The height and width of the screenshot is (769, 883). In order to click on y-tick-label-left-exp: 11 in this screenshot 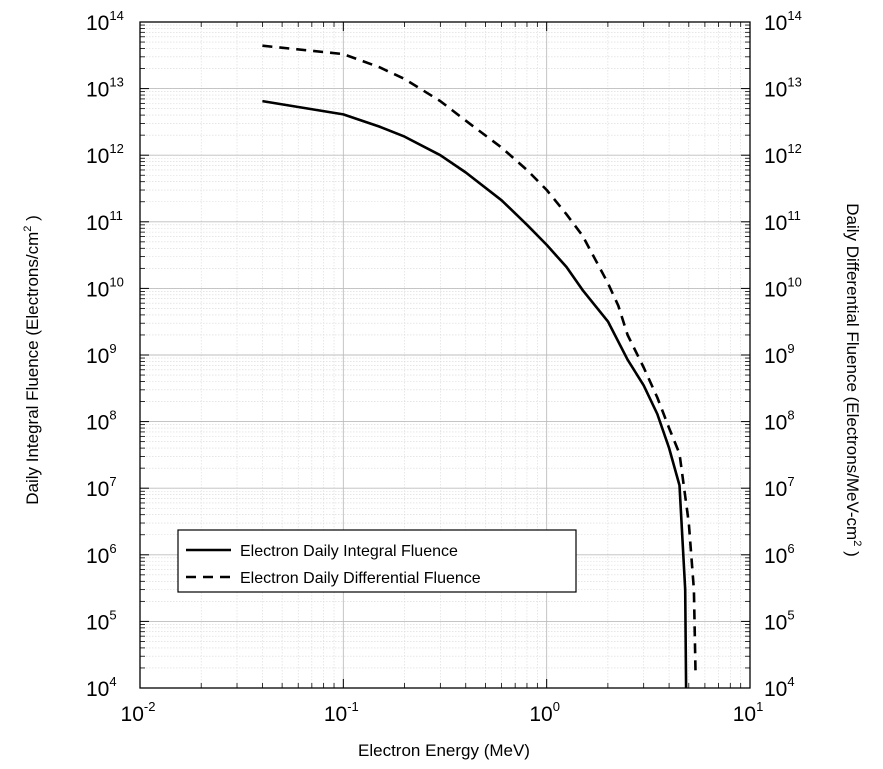, I will do `click(116, 215)`.